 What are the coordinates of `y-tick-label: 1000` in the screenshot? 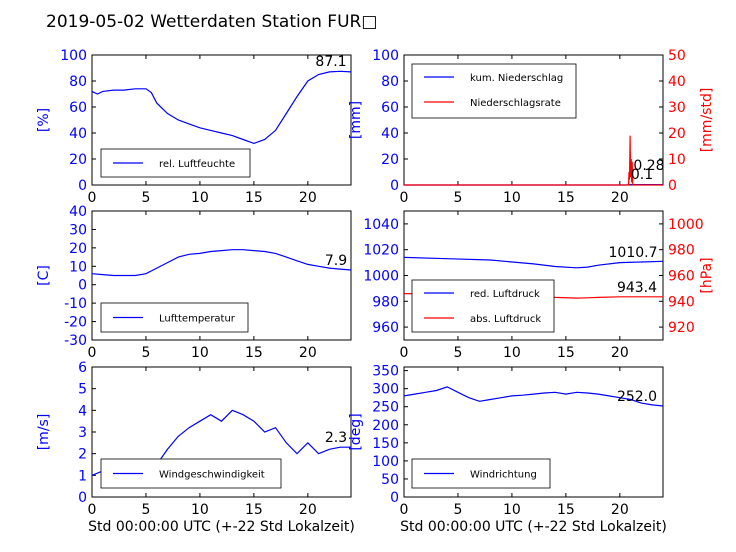 It's located at (381, 277).